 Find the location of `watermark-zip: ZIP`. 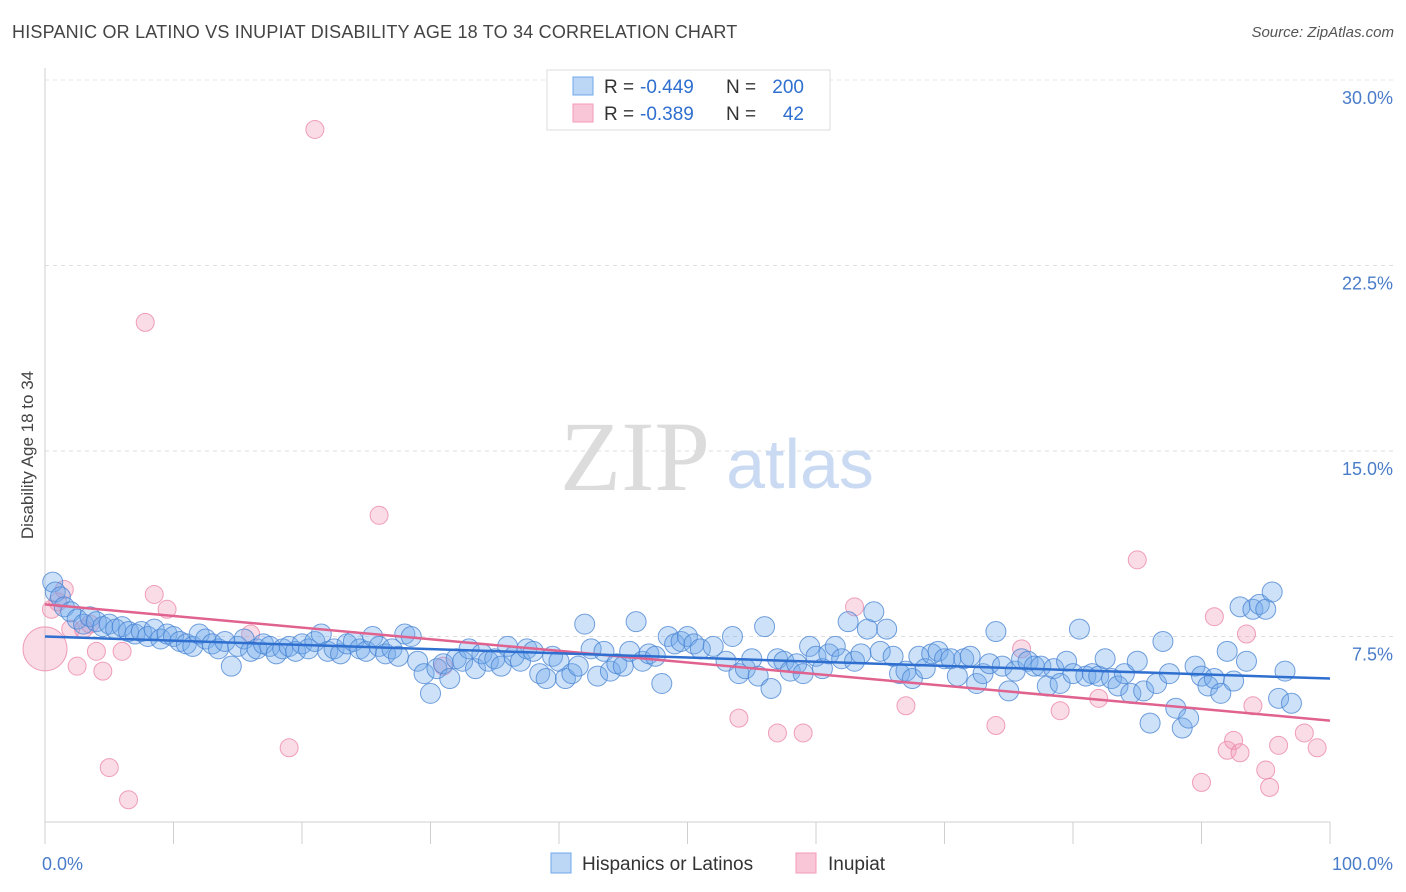

watermark-zip: ZIP is located at coordinates (635, 456).